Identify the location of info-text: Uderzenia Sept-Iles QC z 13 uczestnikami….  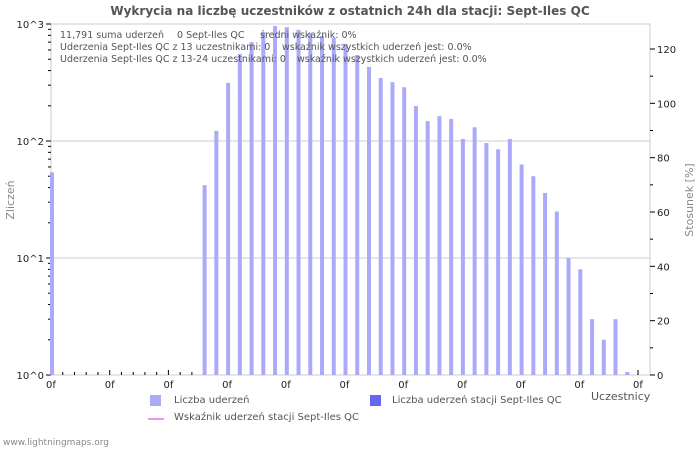
(165, 47).